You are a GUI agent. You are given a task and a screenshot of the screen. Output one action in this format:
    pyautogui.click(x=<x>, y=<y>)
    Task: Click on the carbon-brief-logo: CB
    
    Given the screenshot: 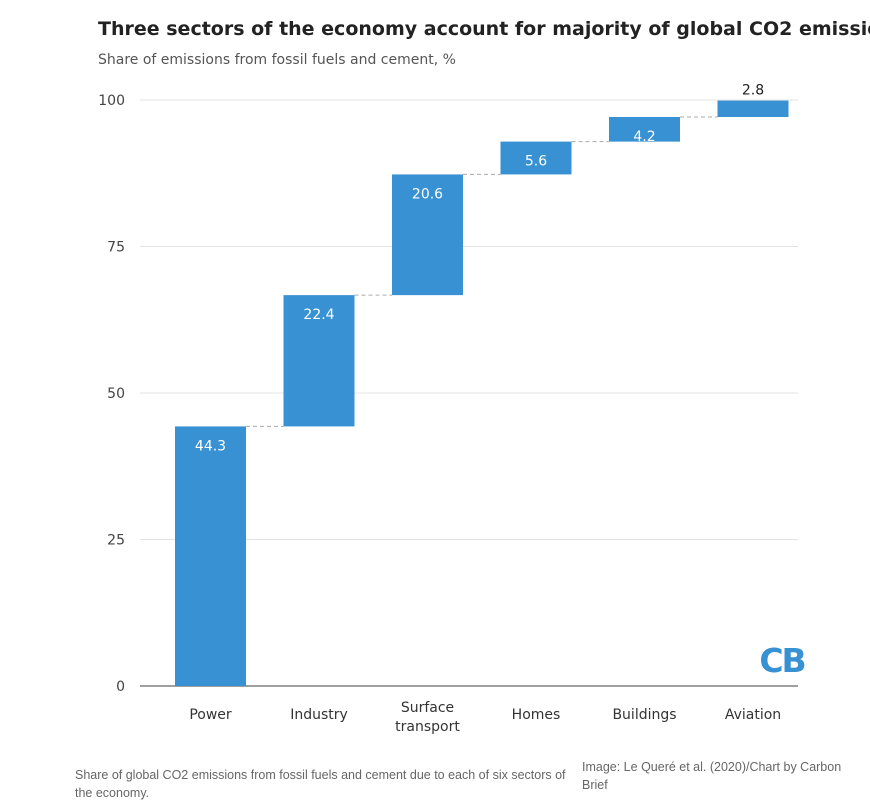 What is the action you would take?
    pyautogui.click(x=781, y=660)
    